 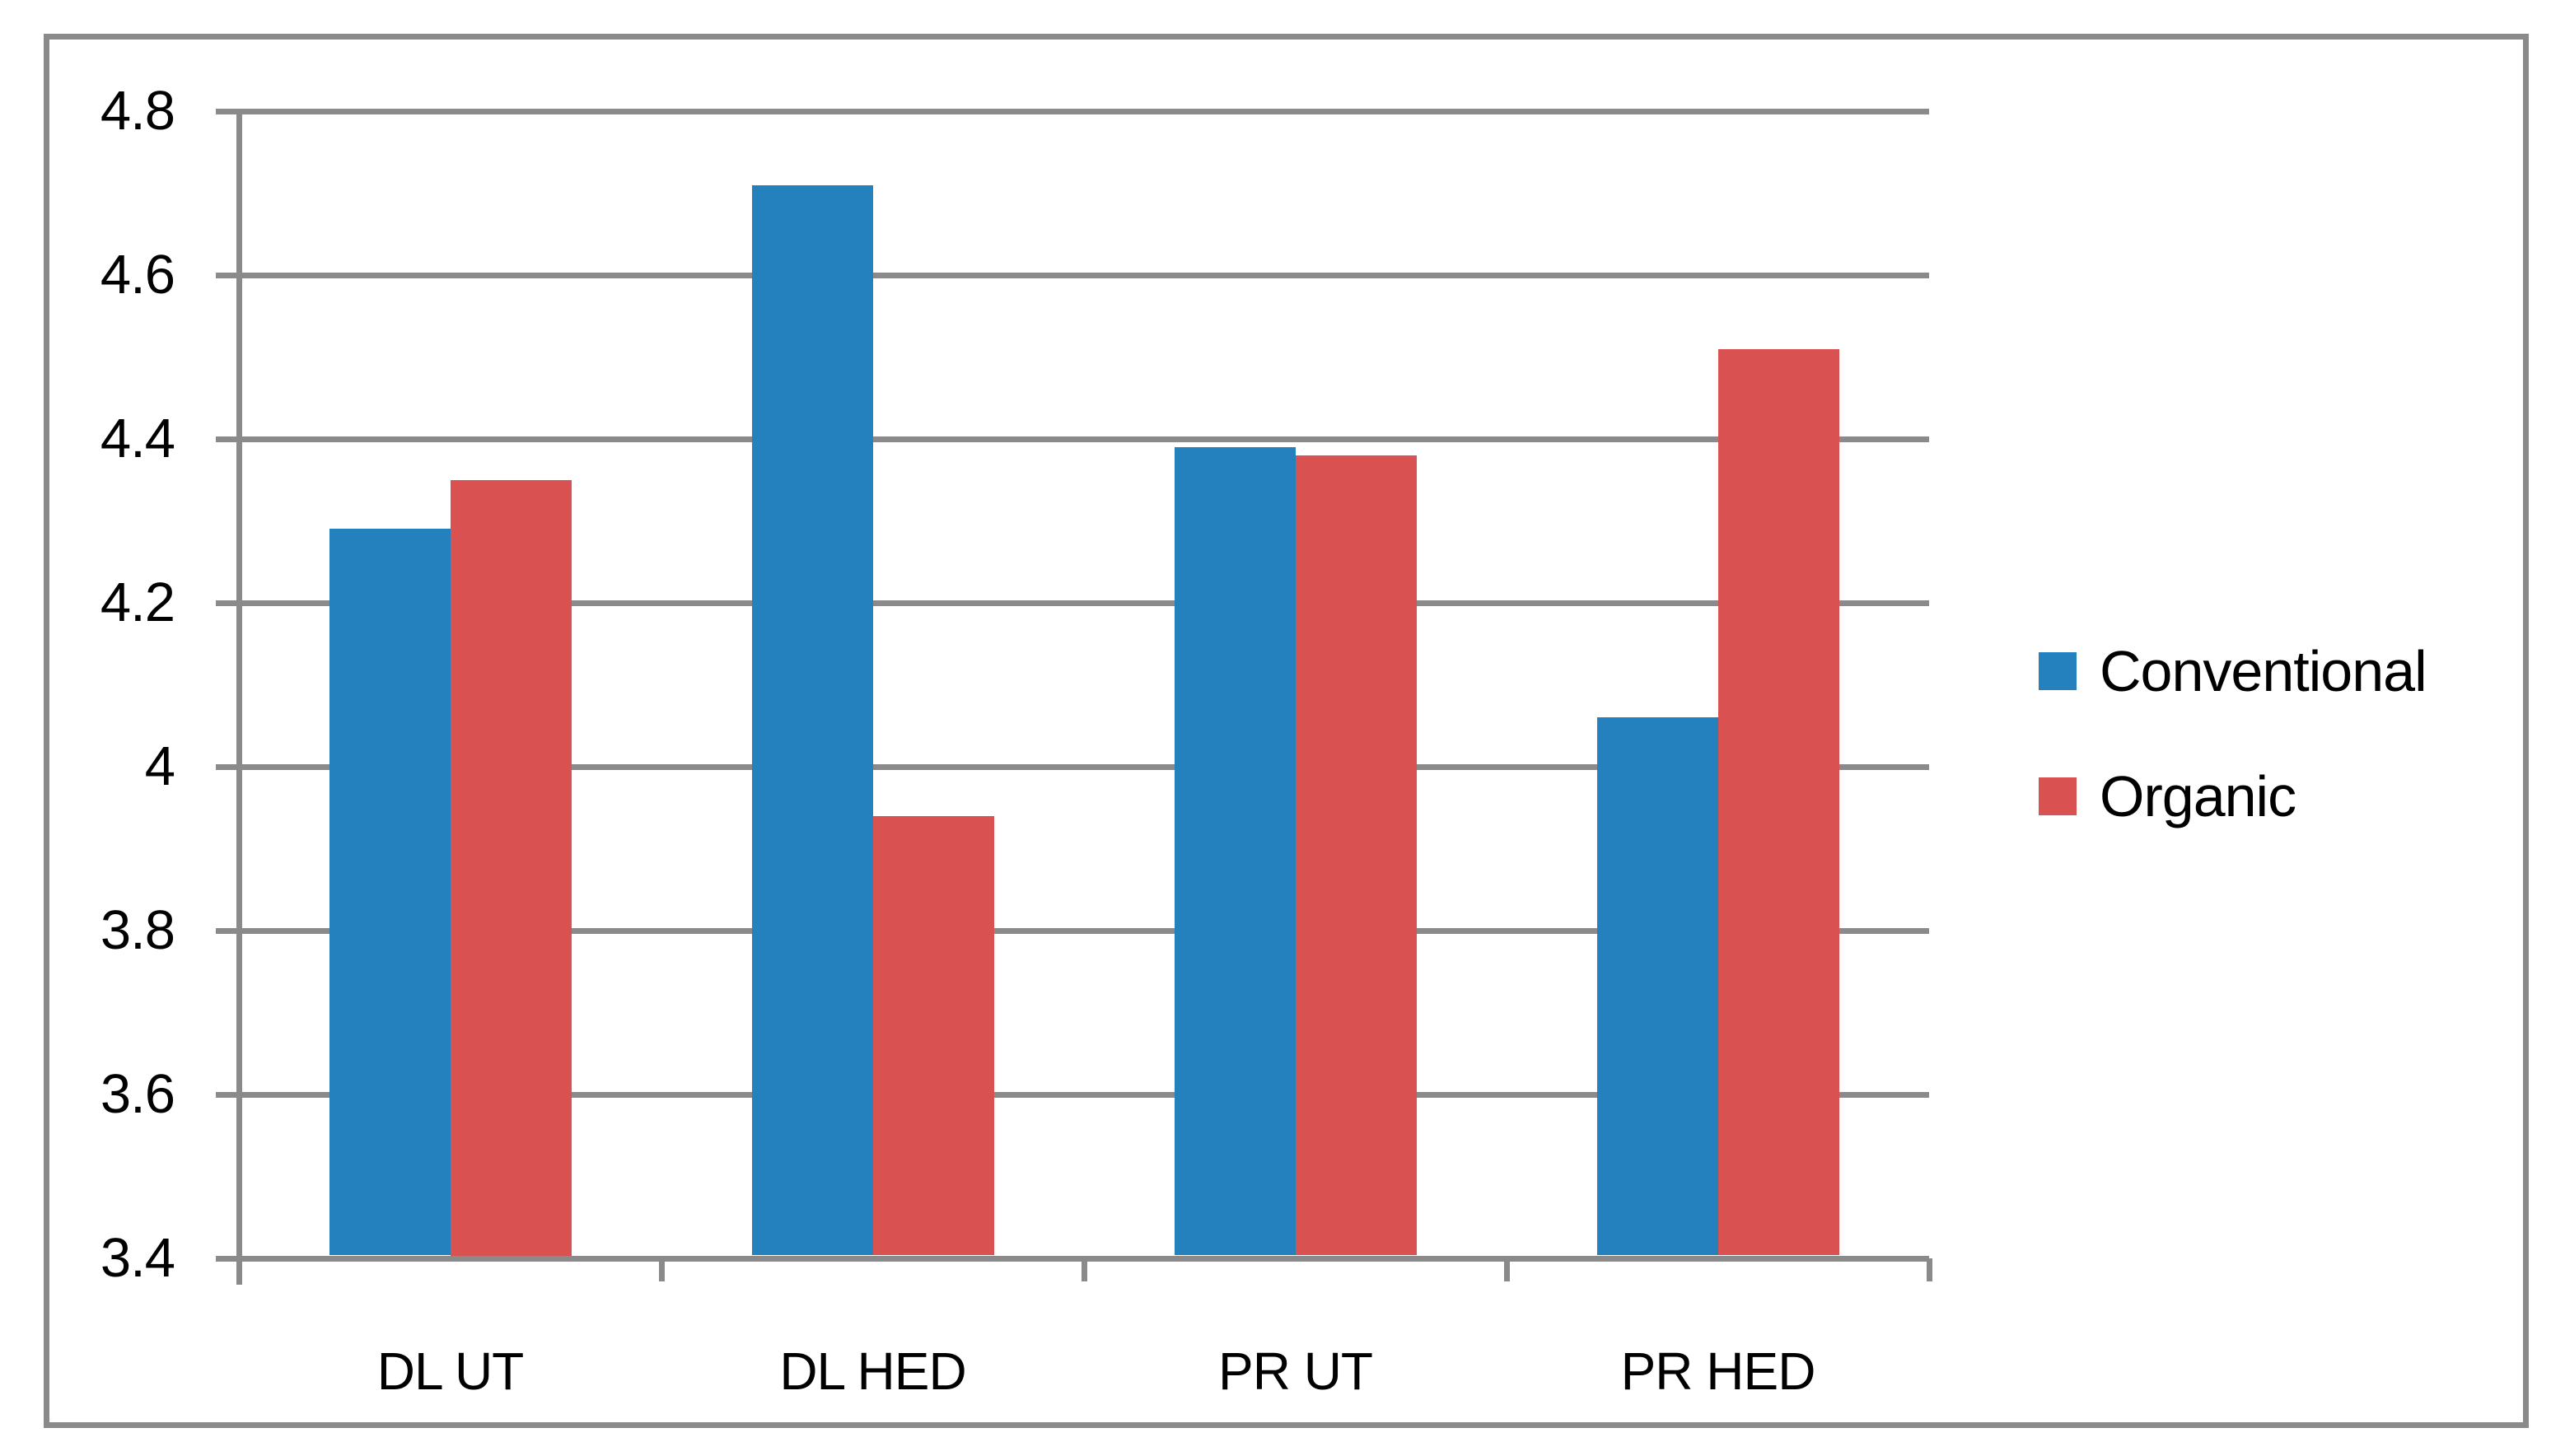 I want to click on y-tick-label: 3.4, so click(x=137, y=1258).